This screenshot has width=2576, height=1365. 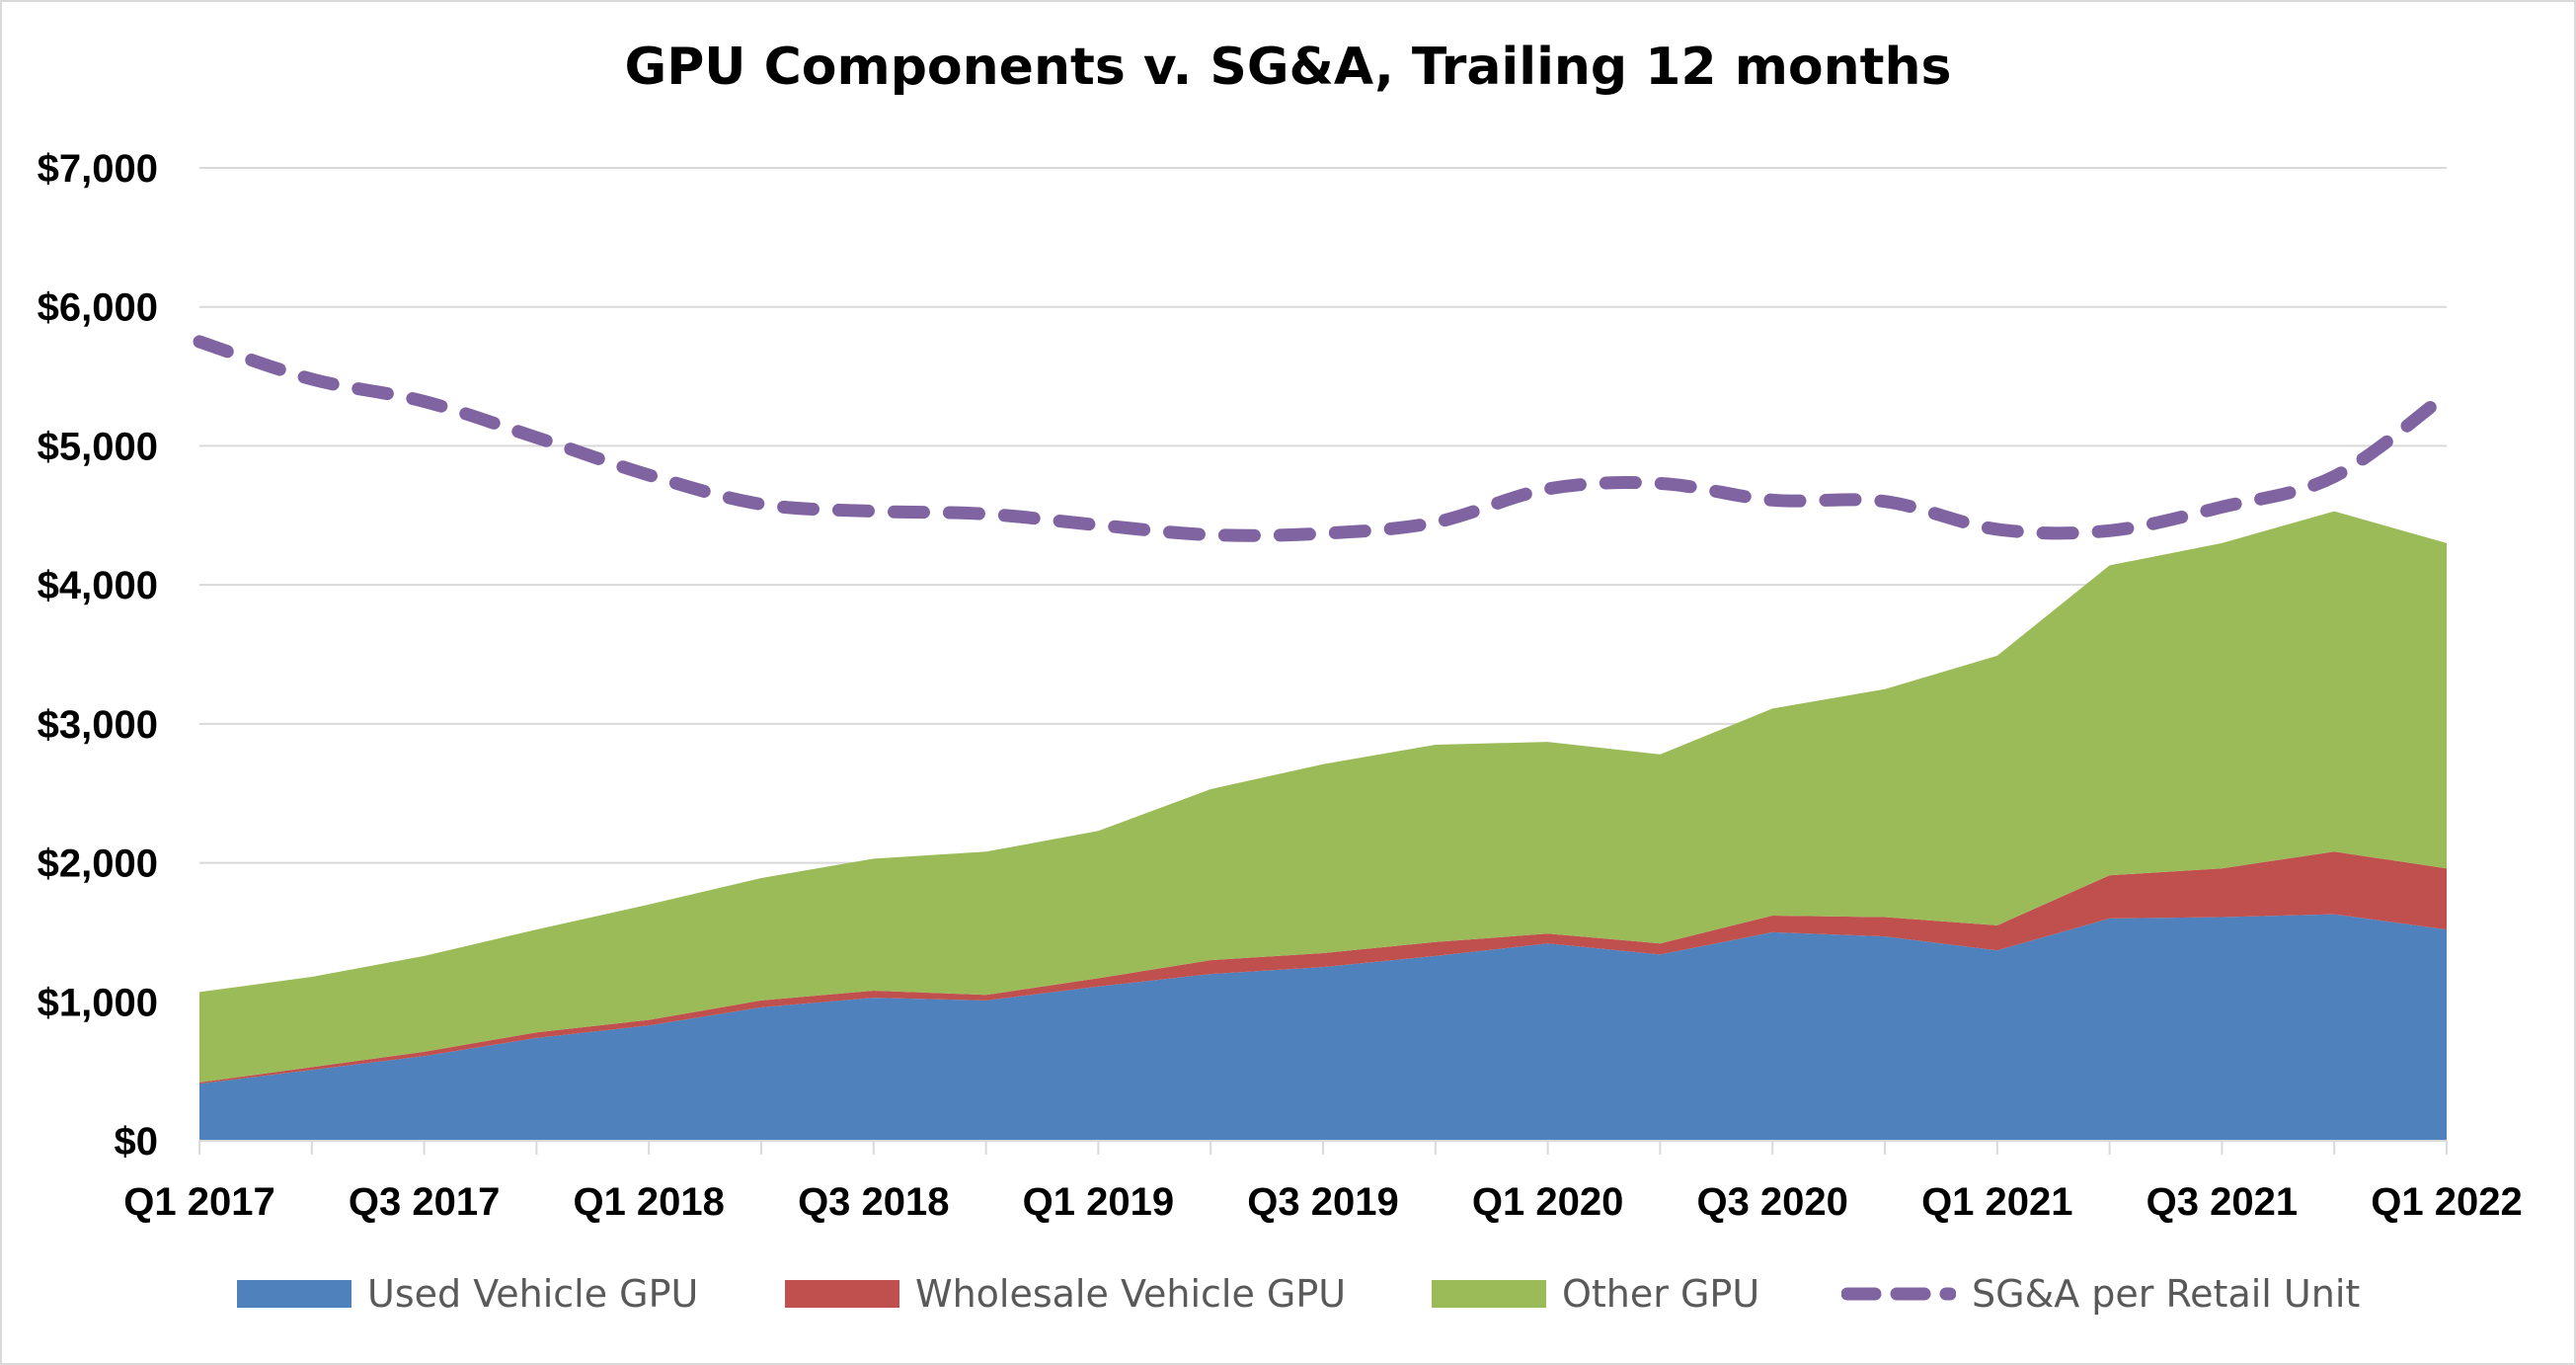 What do you see at coordinates (98, 864) in the screenshot?
I see `y-tick-label: $2,000` at bounding box center [98, 864].